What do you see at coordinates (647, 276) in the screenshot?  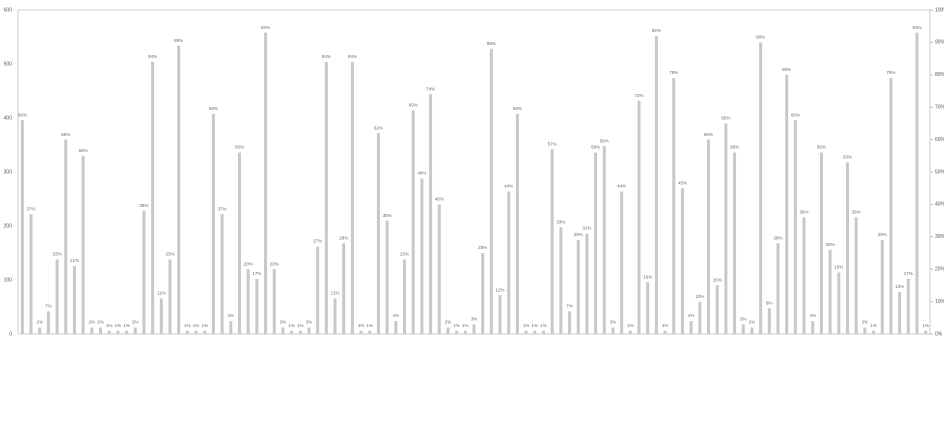 I see `data-label: 16%` at bounding box center [647, 276].